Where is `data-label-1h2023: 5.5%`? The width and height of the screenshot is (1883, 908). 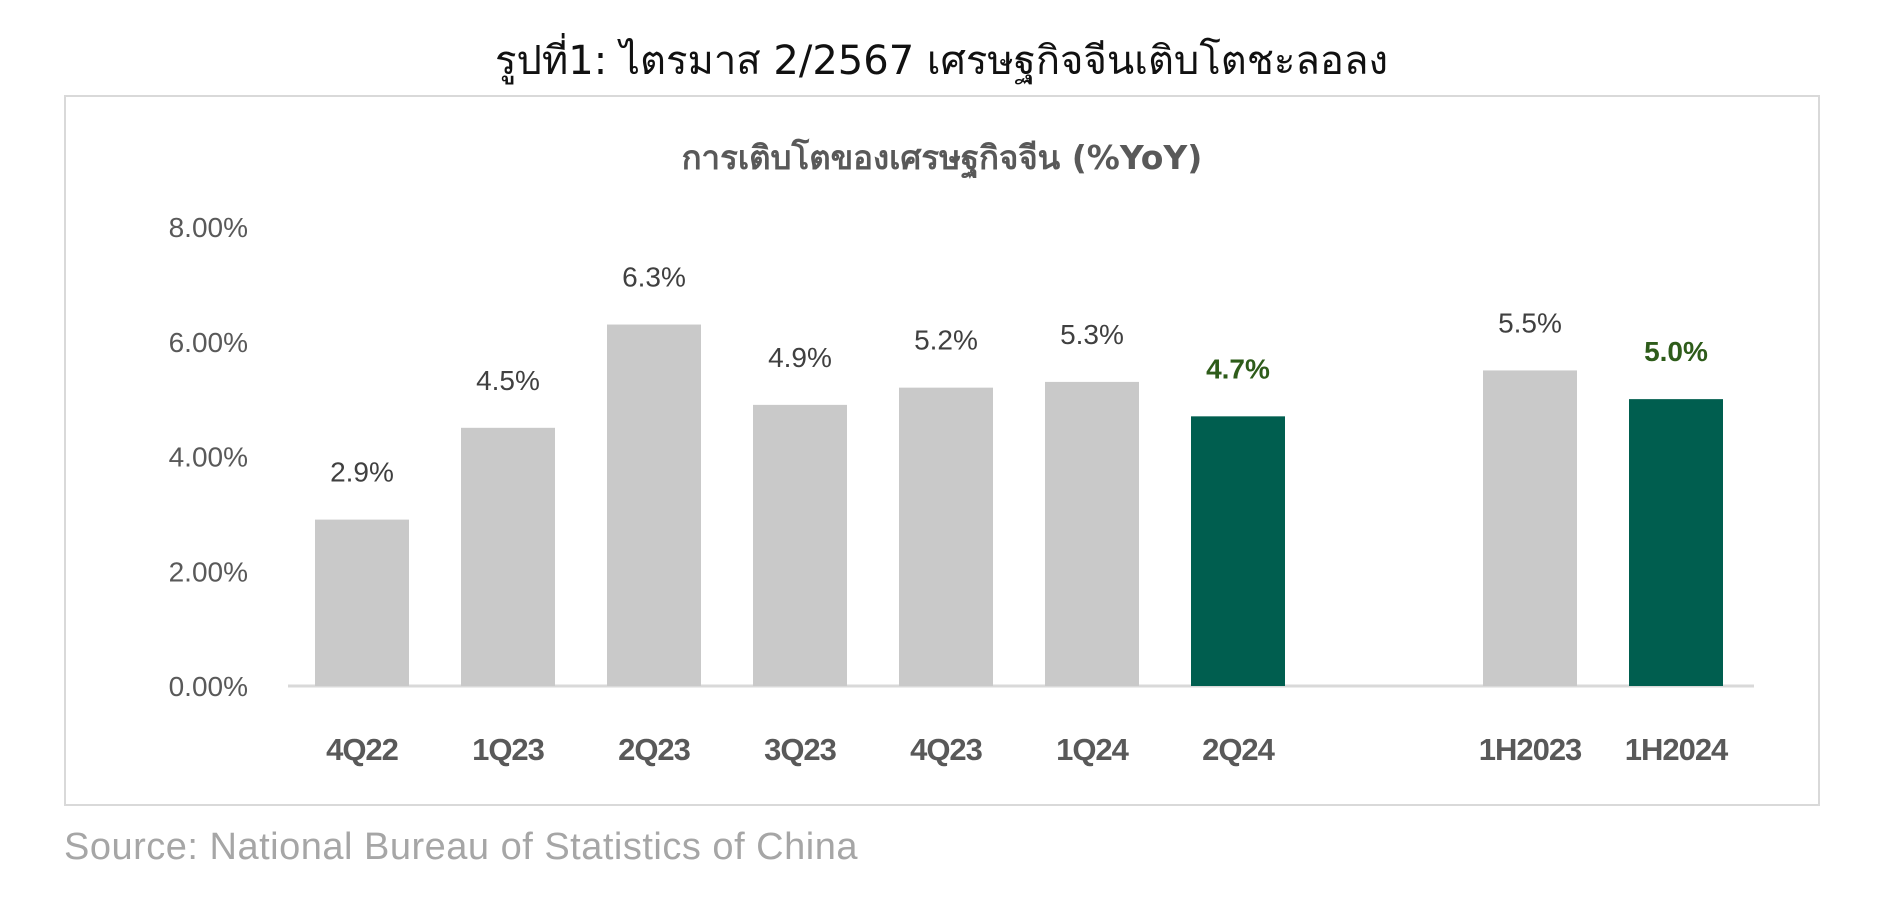 data-label-1h2023: 5.5% is located at coordinates (1530, 322).